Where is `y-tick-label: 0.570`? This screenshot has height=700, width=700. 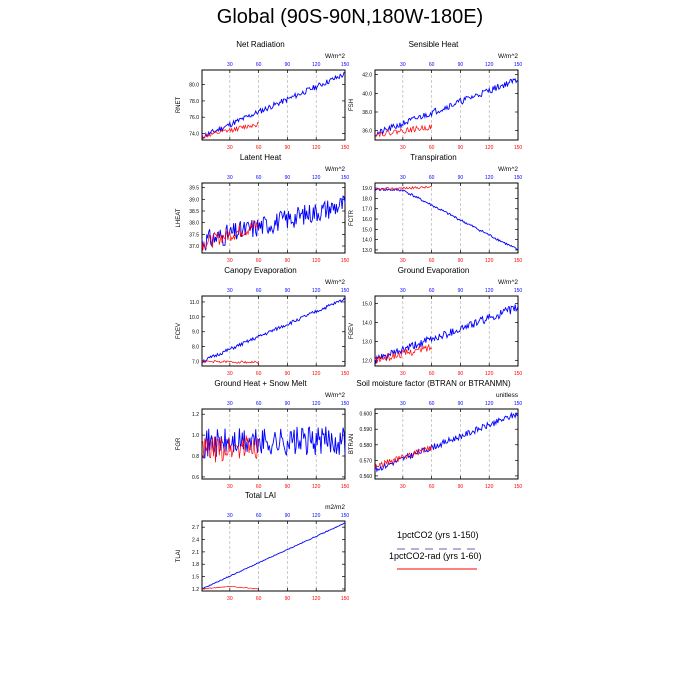 y-tick-label: 0.570 is located at coordinates (365, 461).